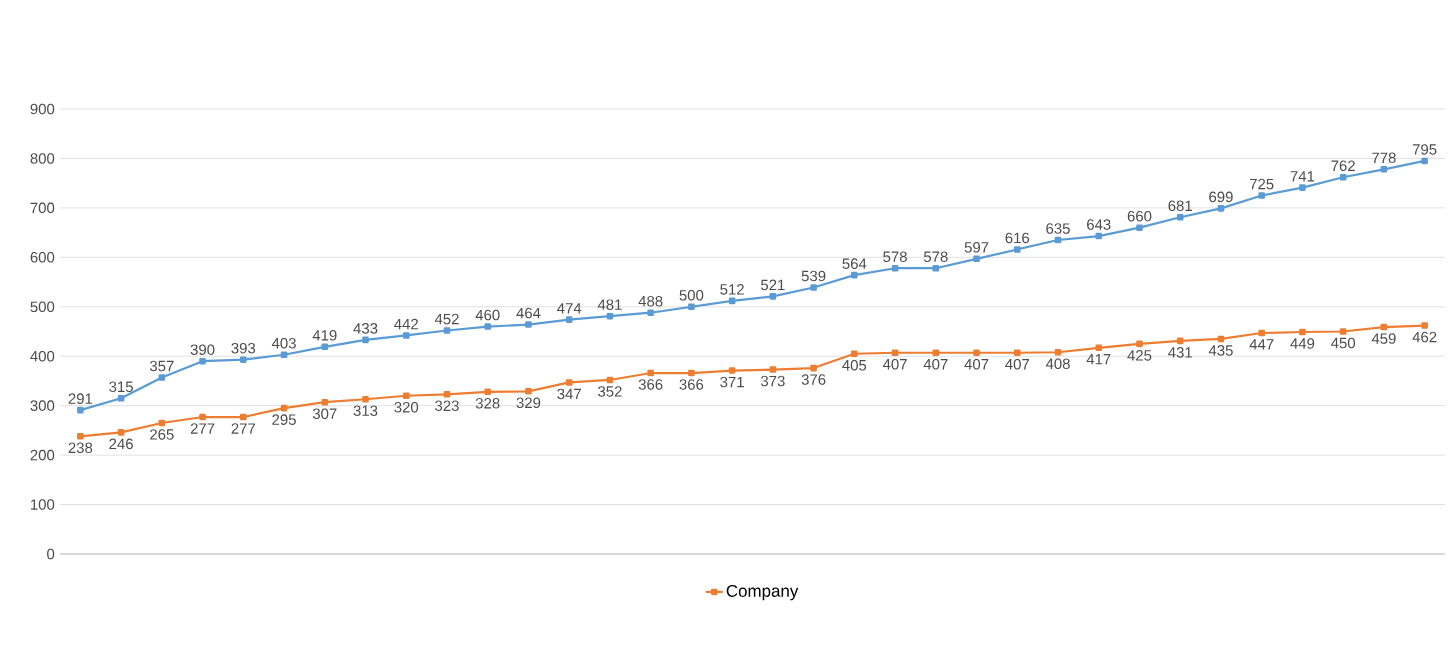  Describe the element at coordinates (243, 428) in the screenshot. I see `data-label: 277` at that location.